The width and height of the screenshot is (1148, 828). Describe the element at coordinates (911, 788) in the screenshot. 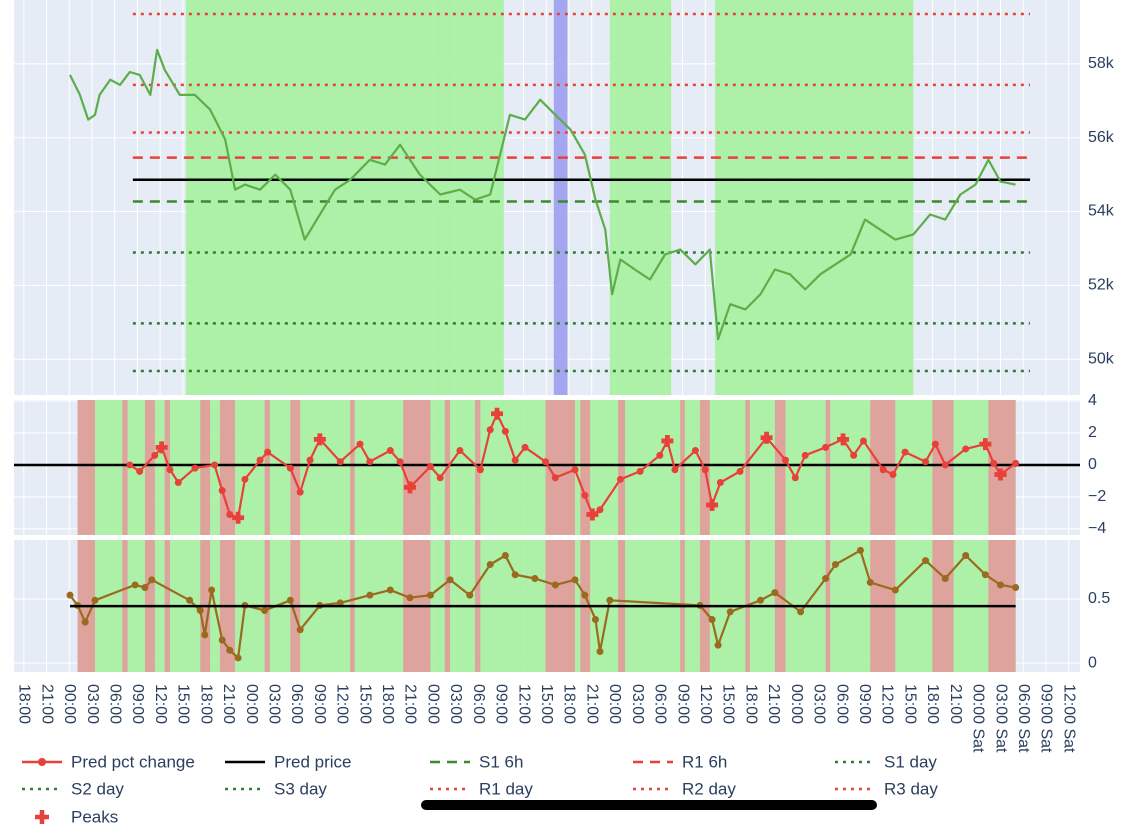

I see `legend-label: R3 day` at that location.